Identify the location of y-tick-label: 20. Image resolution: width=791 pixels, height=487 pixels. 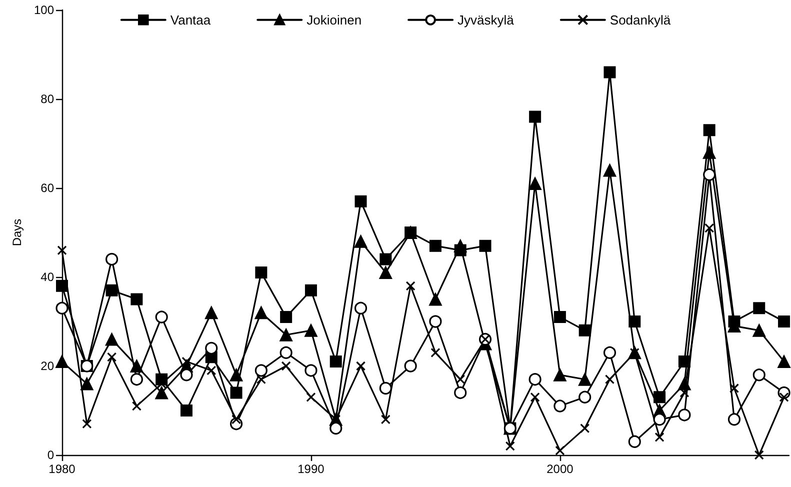
(47, 366).